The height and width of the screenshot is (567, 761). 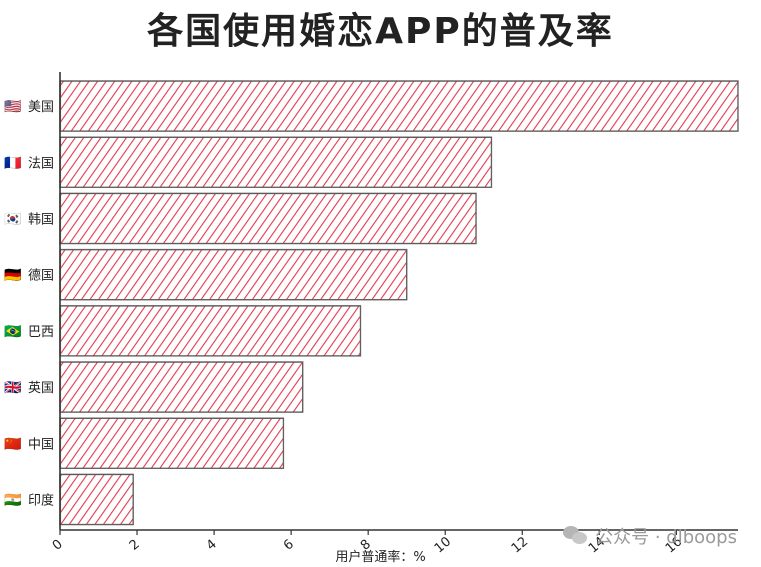 I want to click on category-label: 韩国, so click(x=41, y=220).